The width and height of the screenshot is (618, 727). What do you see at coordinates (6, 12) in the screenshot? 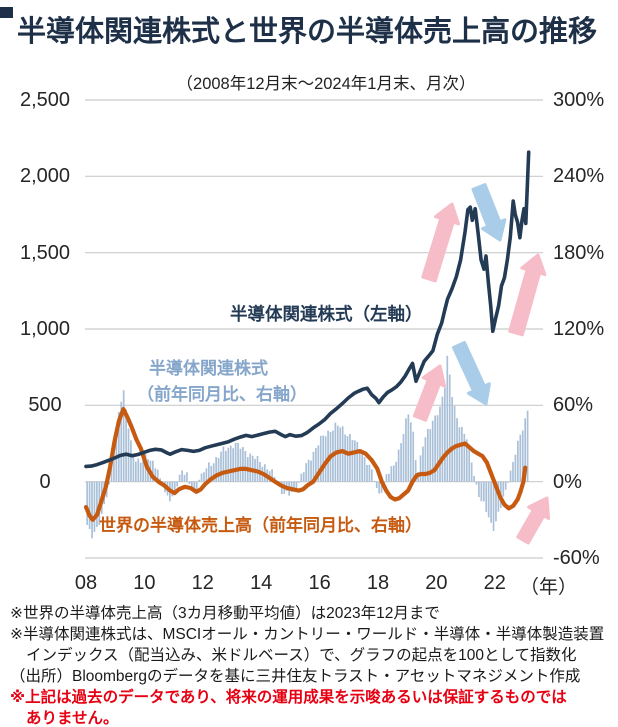
I see `corner-mark` at bounding box center [6, 12].